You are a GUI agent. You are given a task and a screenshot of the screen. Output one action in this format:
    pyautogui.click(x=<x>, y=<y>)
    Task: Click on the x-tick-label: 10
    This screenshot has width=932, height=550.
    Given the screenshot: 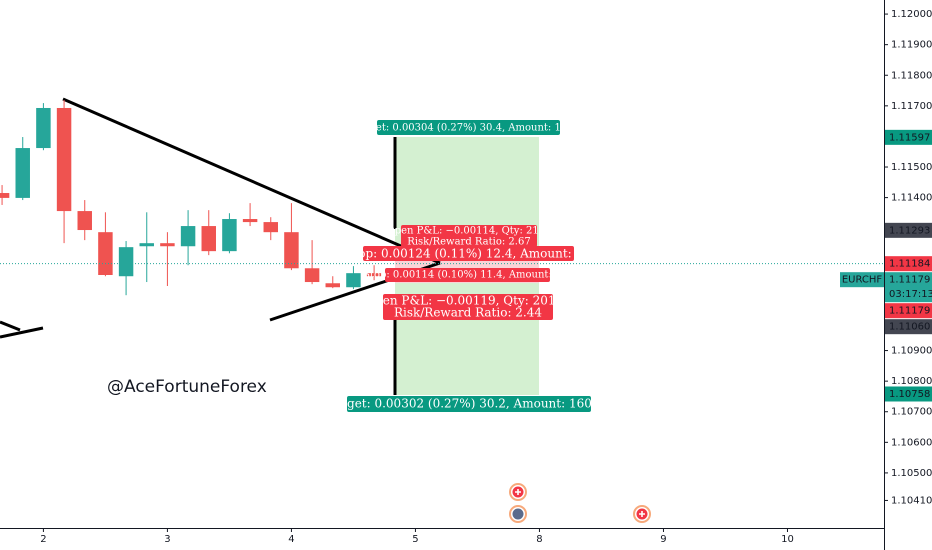 What is the action you would take?
    pyautogui.click(x=787, y=539)
    